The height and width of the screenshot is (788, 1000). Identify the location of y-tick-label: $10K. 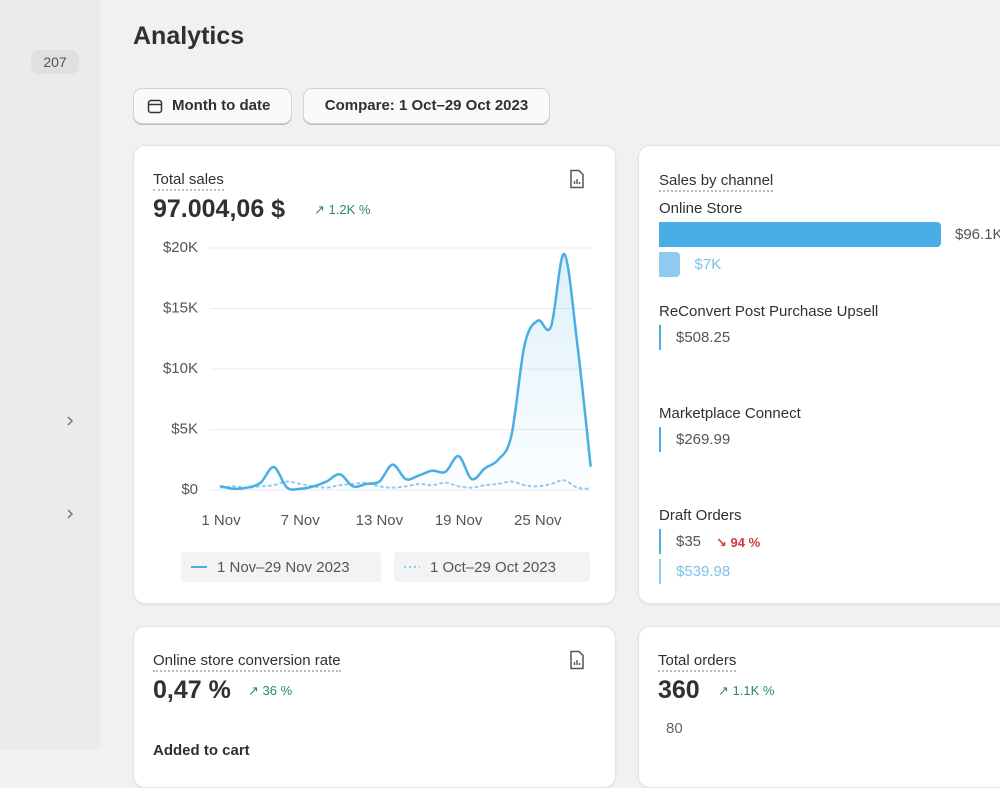
(180, 368).